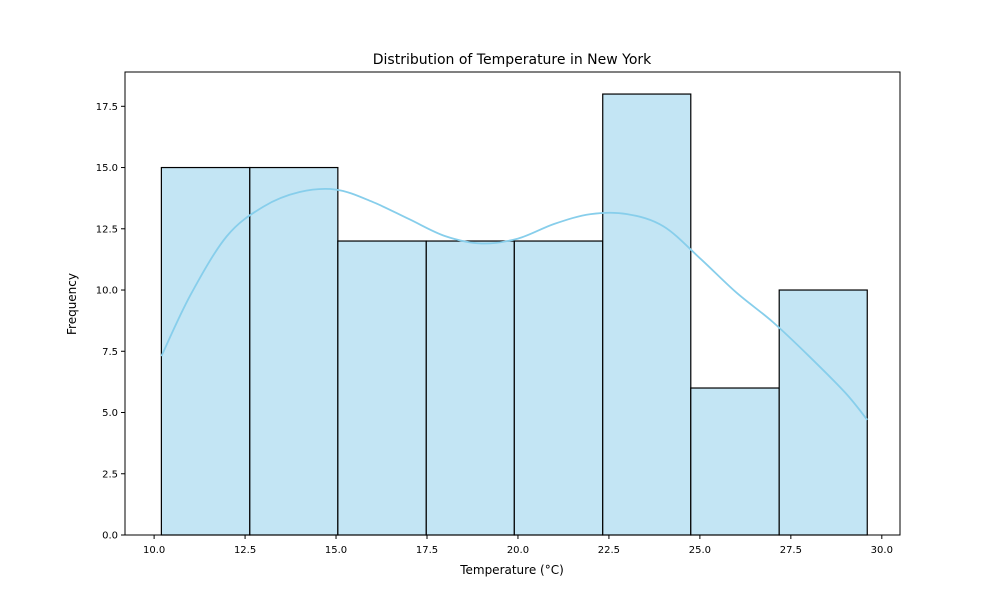 The image size is (1000, 600). Describe the element at coordinates (154, 550) in the screenshot. I see `x-tick-label: 10.0` at that location.